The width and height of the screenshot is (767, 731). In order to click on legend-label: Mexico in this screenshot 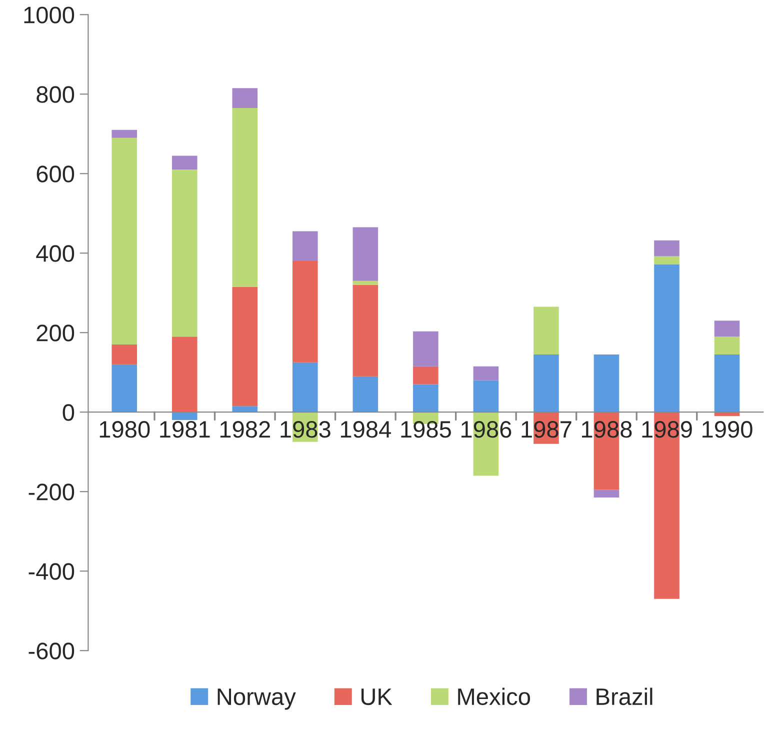, I will do `click(494, 697)`.